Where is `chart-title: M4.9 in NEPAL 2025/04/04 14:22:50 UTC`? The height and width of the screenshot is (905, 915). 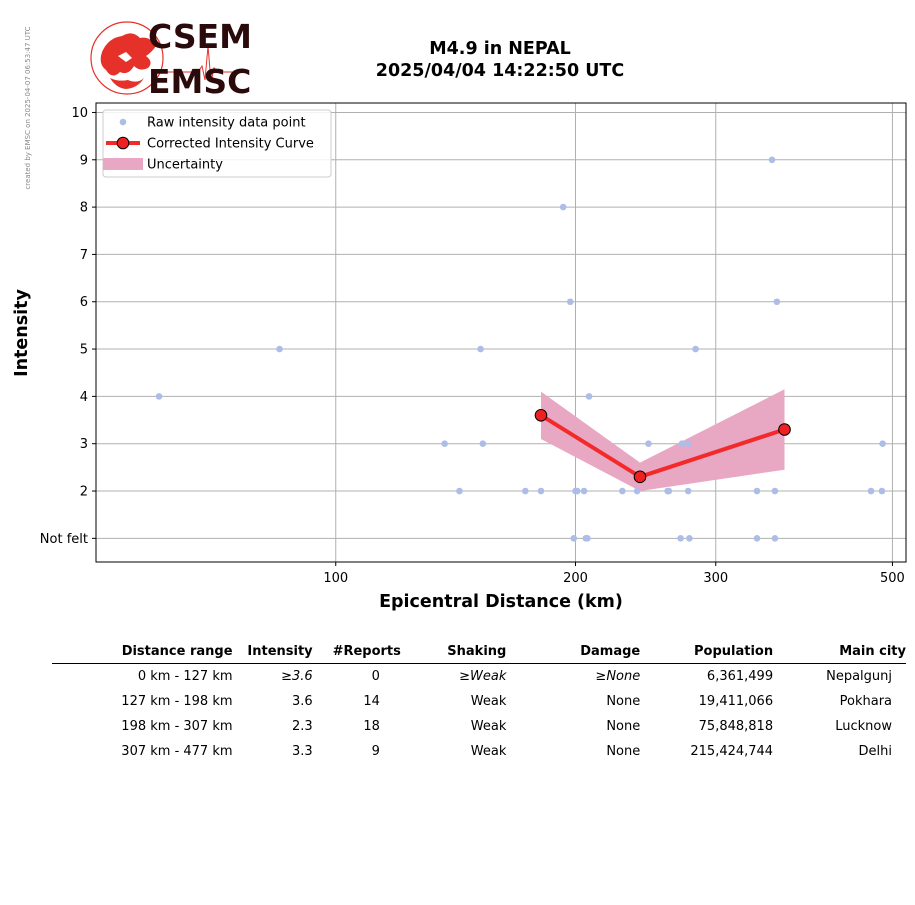
chart-title: M4.9 in NEPAL 2025/04/04 14:22:50 UTC is located at coordinates (500, 60).